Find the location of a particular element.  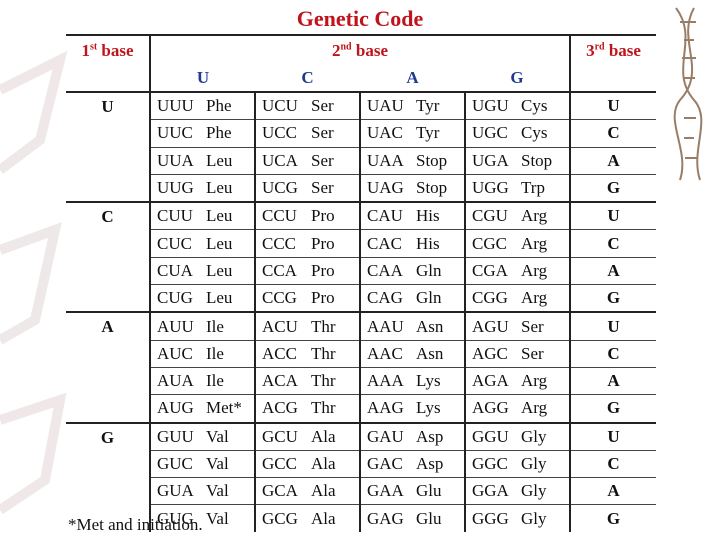

codon-cell: GUG Val is located at coordinates (203, 518).